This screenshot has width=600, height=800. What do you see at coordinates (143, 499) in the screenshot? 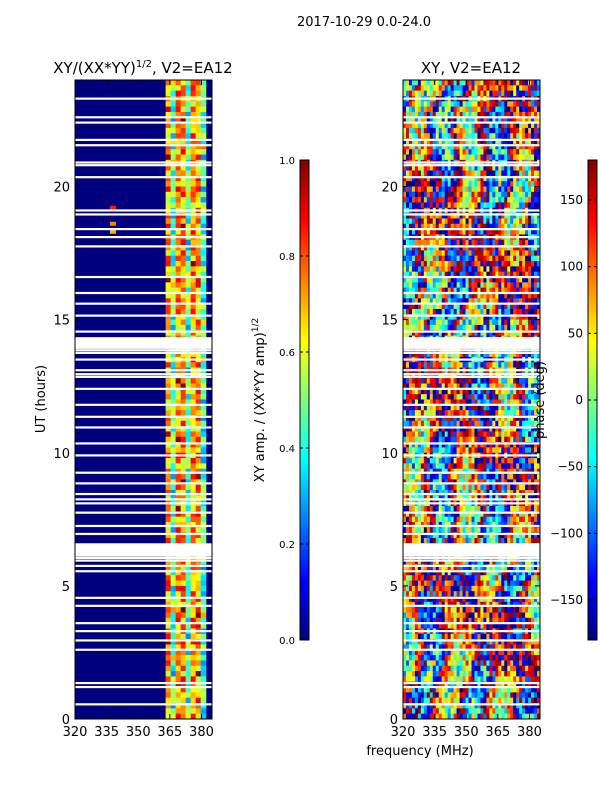
I see `flagged-row` at bounding box center [143, 499].